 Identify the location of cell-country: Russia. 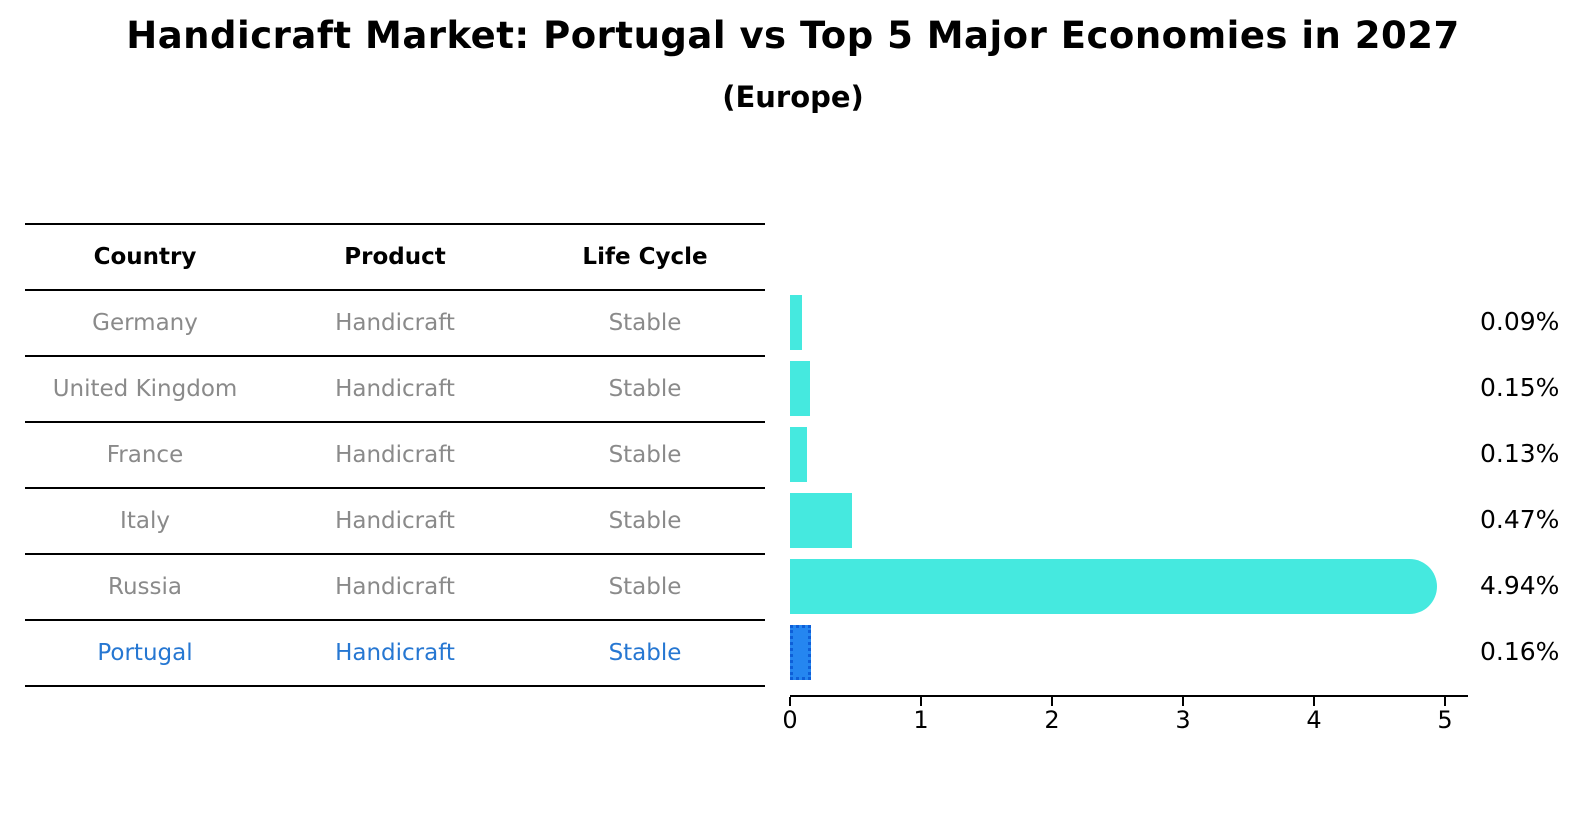
(145, 587).